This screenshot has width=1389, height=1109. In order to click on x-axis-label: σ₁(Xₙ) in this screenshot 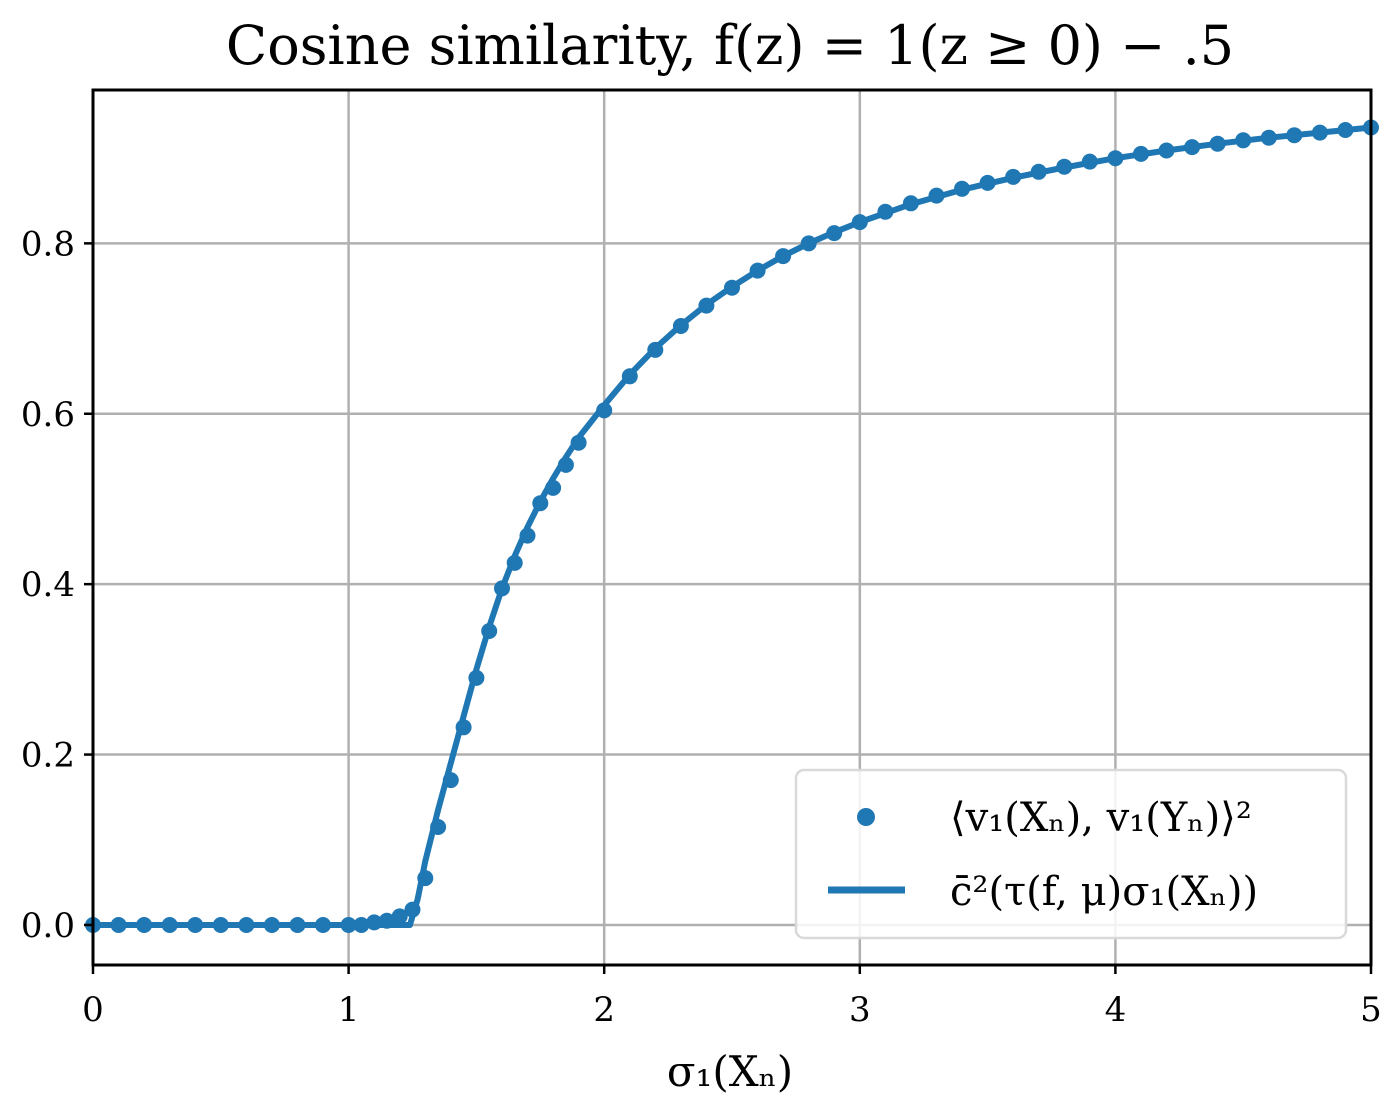, I will do `click(730, 1071)`.